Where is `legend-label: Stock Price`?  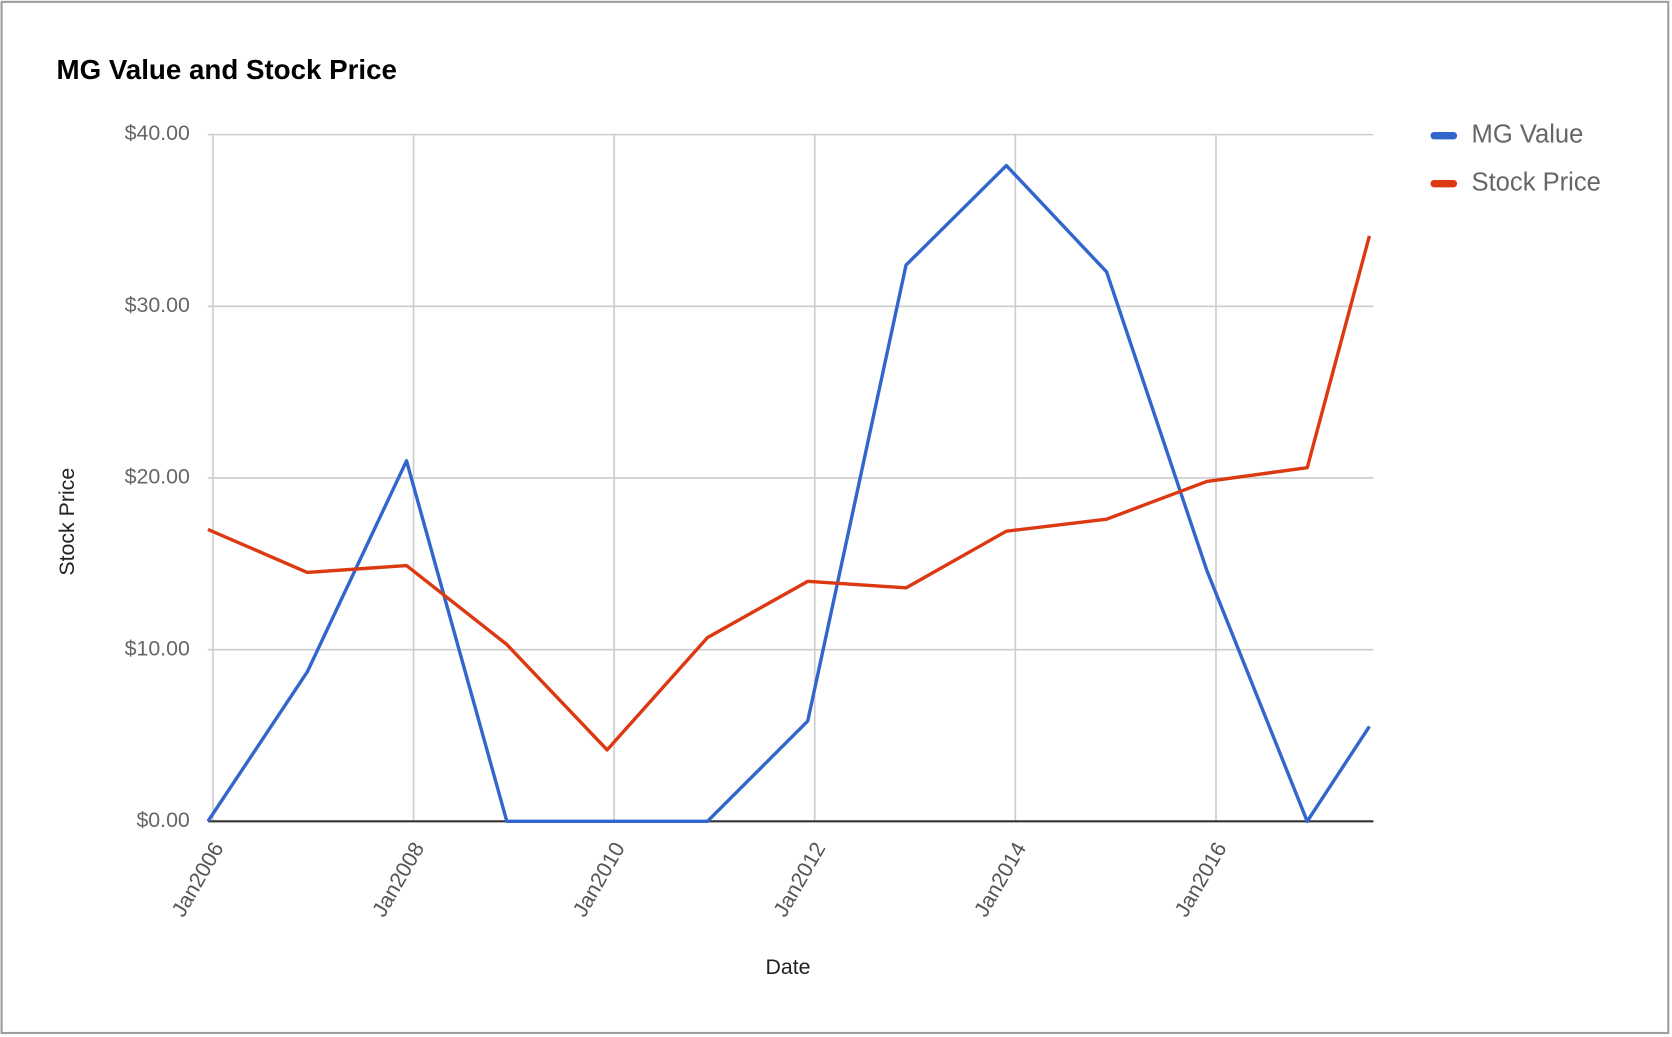
legend-label: Stock Price is located at coordinates (1536, 182).